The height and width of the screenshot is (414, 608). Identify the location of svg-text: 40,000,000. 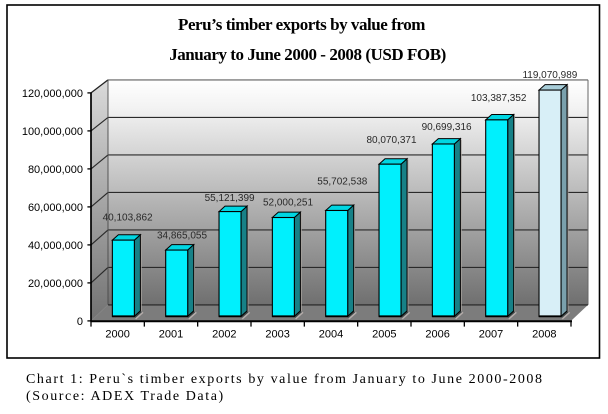
(55, 246).